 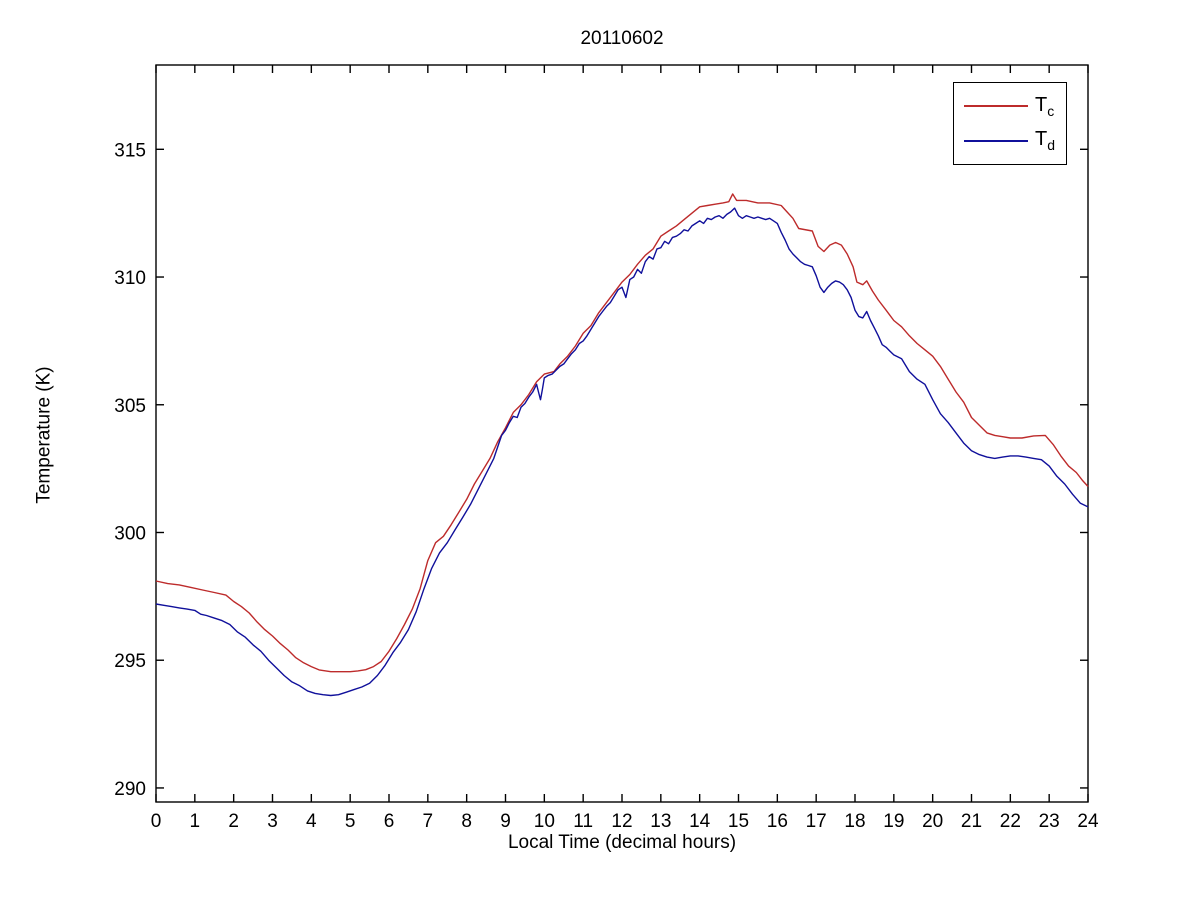 What do you see at coordinates (44, 435) in the screenshot?
I see `y-axis-label: Temperature (K)` at bounding box center [44, 435].